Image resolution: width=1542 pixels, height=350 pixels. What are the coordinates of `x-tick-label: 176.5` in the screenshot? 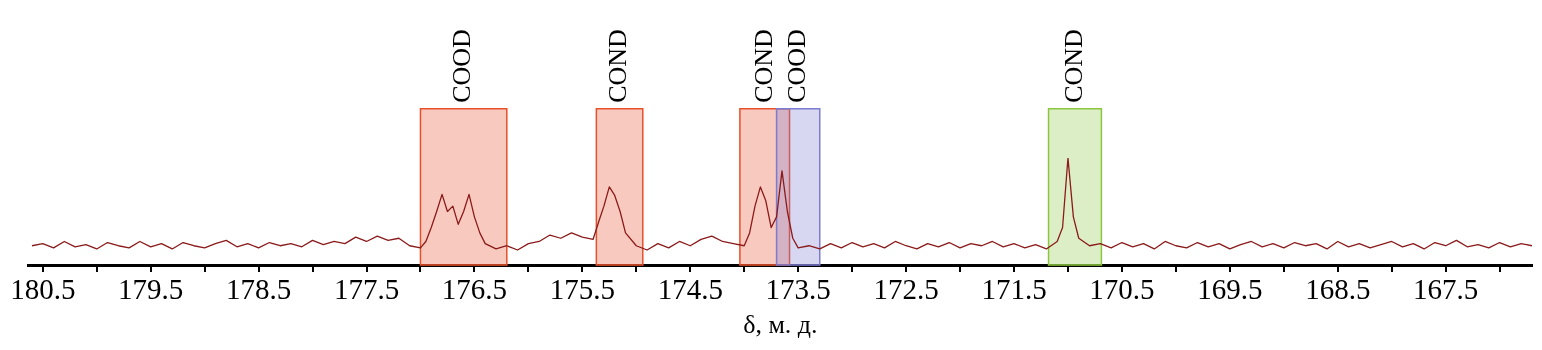 It's located at (474, 289).